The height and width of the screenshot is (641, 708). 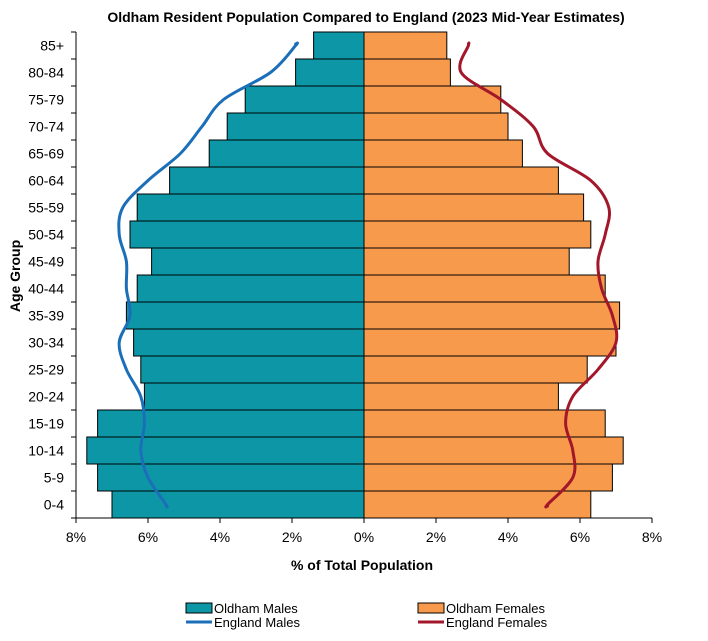 I want to click on y-tick-label-85: 85+, so click(x=52, y=46).